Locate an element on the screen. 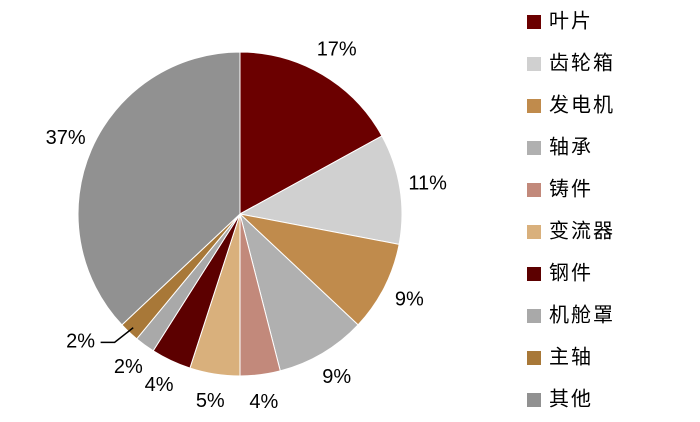 The width and height of the screenshot is (700, 422). legend-label: 变流器 is located at coordinates (582, 230).